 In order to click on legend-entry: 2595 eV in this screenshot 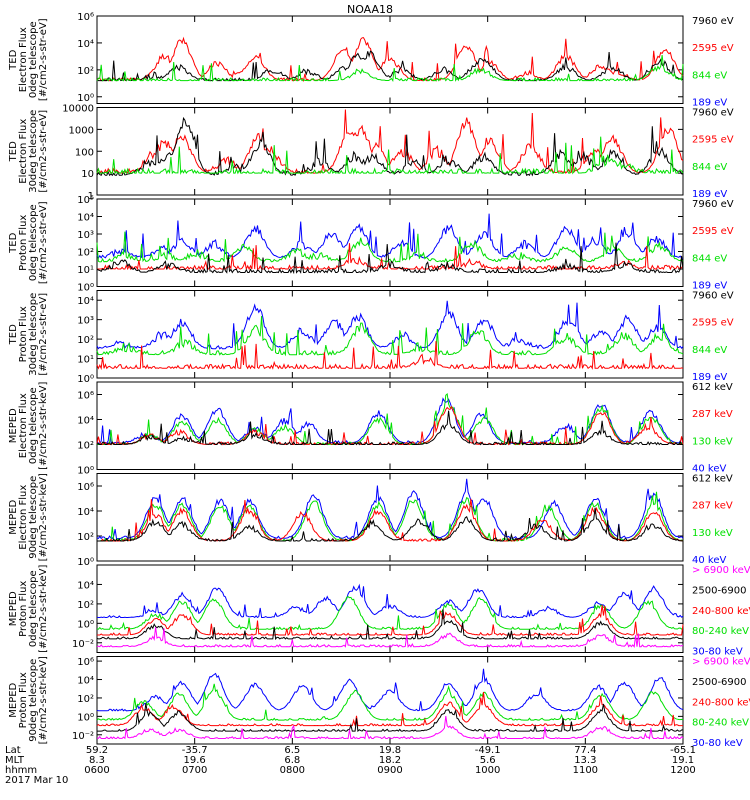, I will do `click(713, 231)`.